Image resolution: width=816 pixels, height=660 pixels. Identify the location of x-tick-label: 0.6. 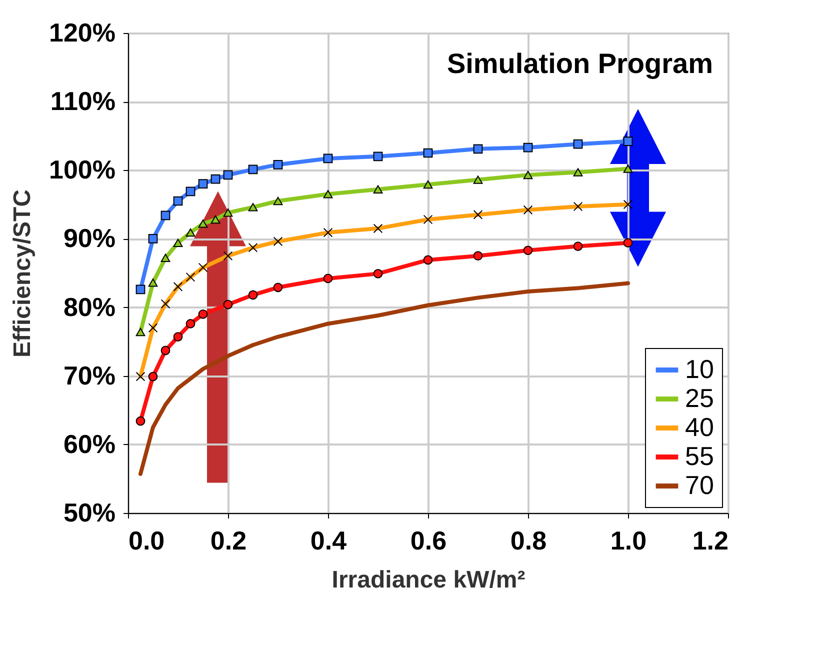
(428, 541).